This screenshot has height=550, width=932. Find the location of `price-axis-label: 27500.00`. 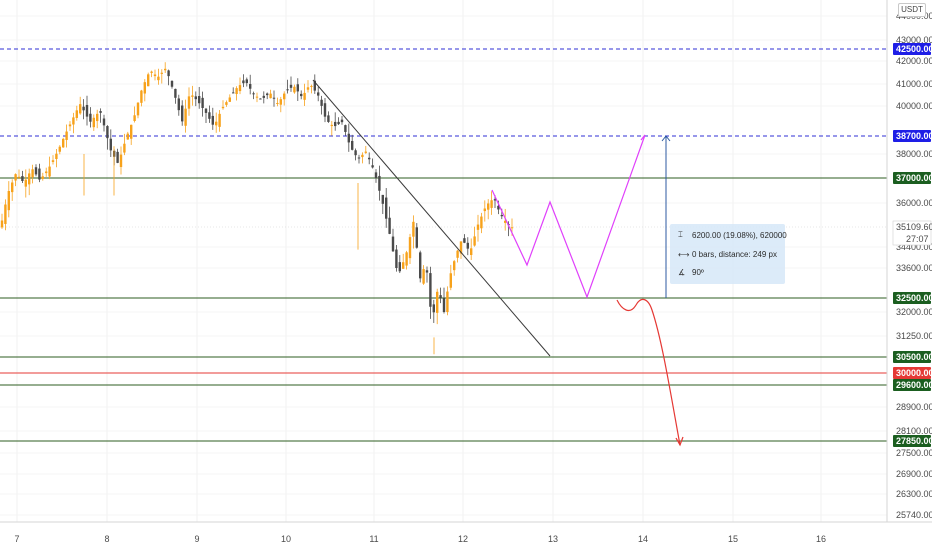

price-axis-label: 27500.00 is located at coordinates (914, 453).